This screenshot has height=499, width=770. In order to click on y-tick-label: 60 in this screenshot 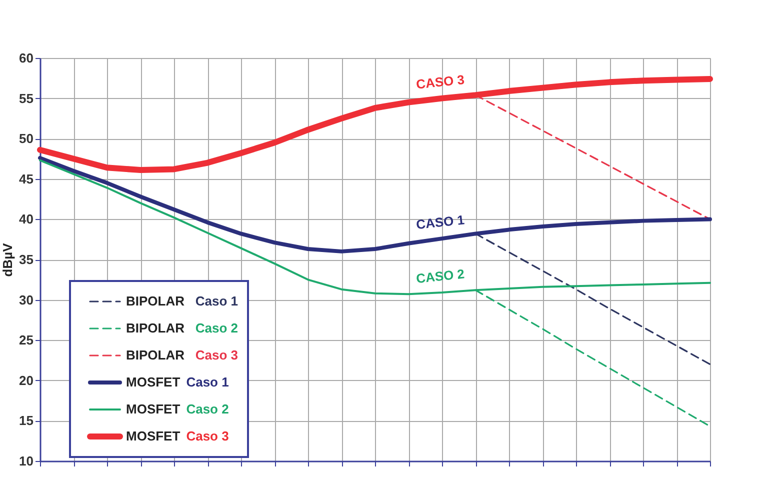, I will do `click(26, 58)`.